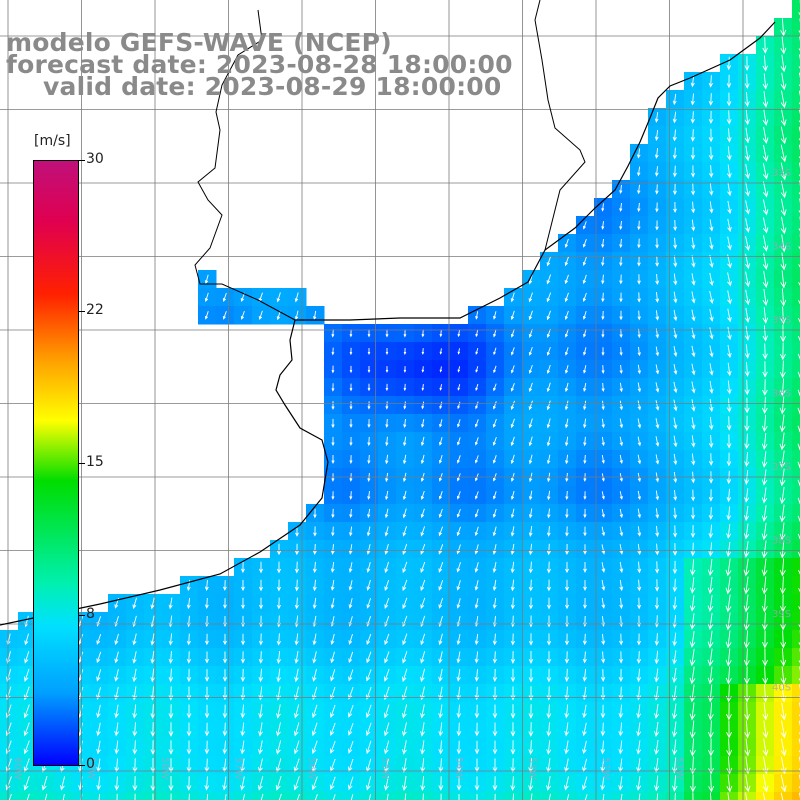  I want to click on longitude-label: 58W, so click(164, 768).